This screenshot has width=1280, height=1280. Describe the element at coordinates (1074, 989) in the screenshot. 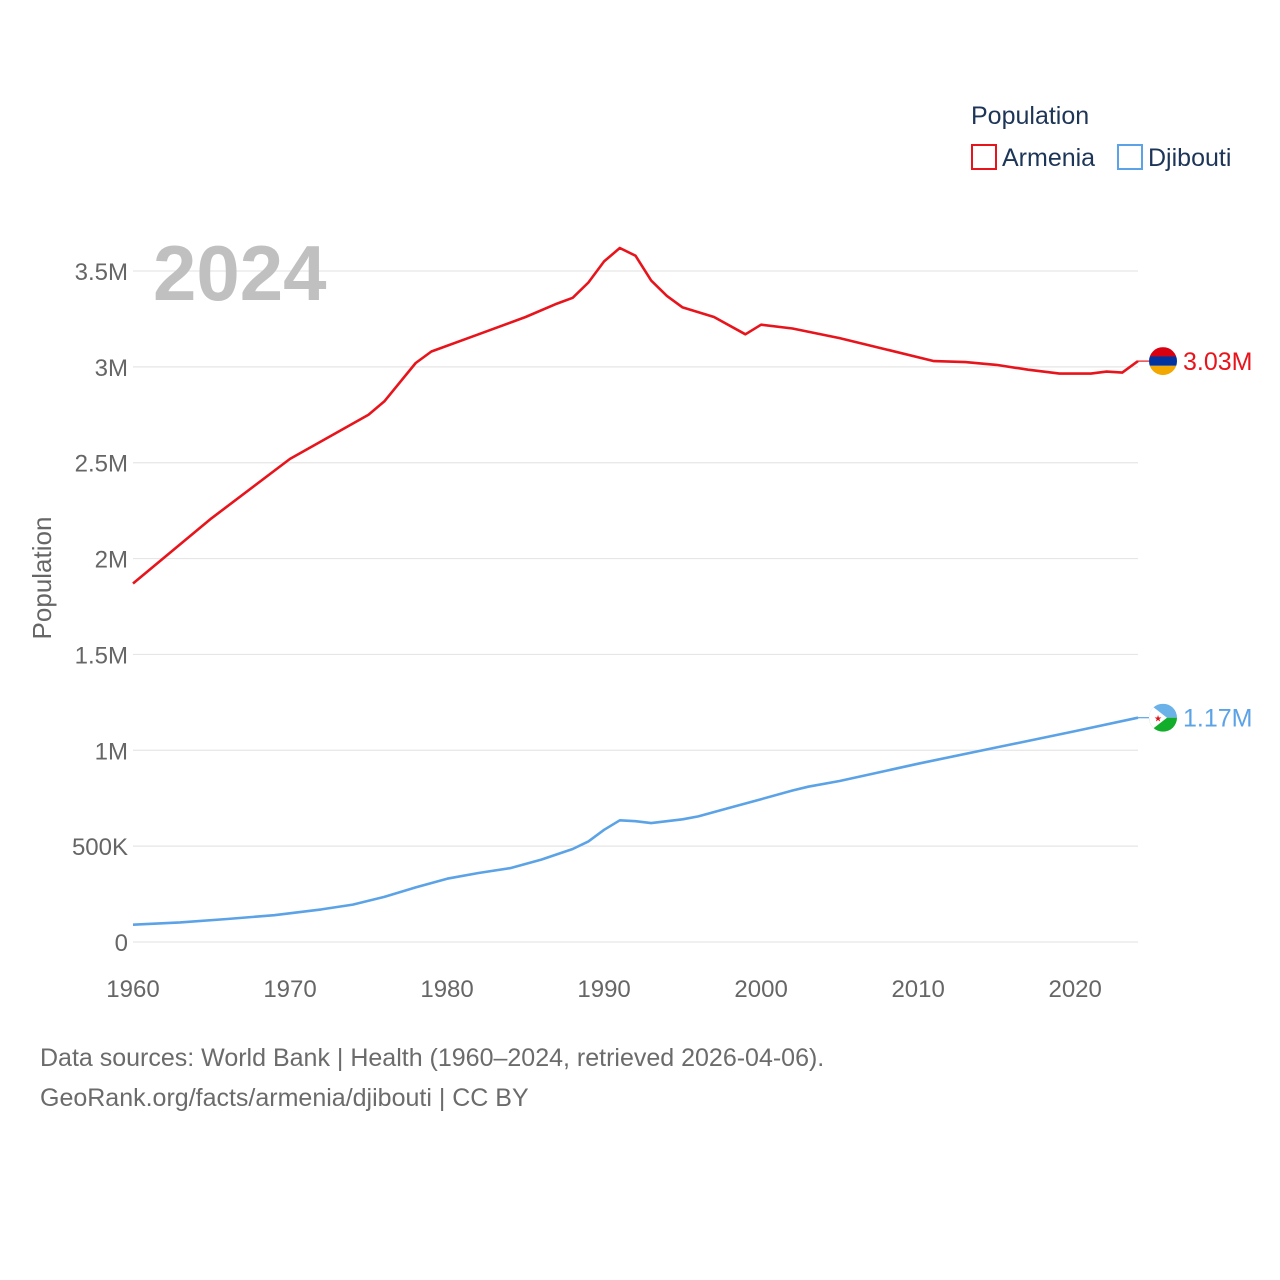

I see `x-tick-label: 2020` at that location.